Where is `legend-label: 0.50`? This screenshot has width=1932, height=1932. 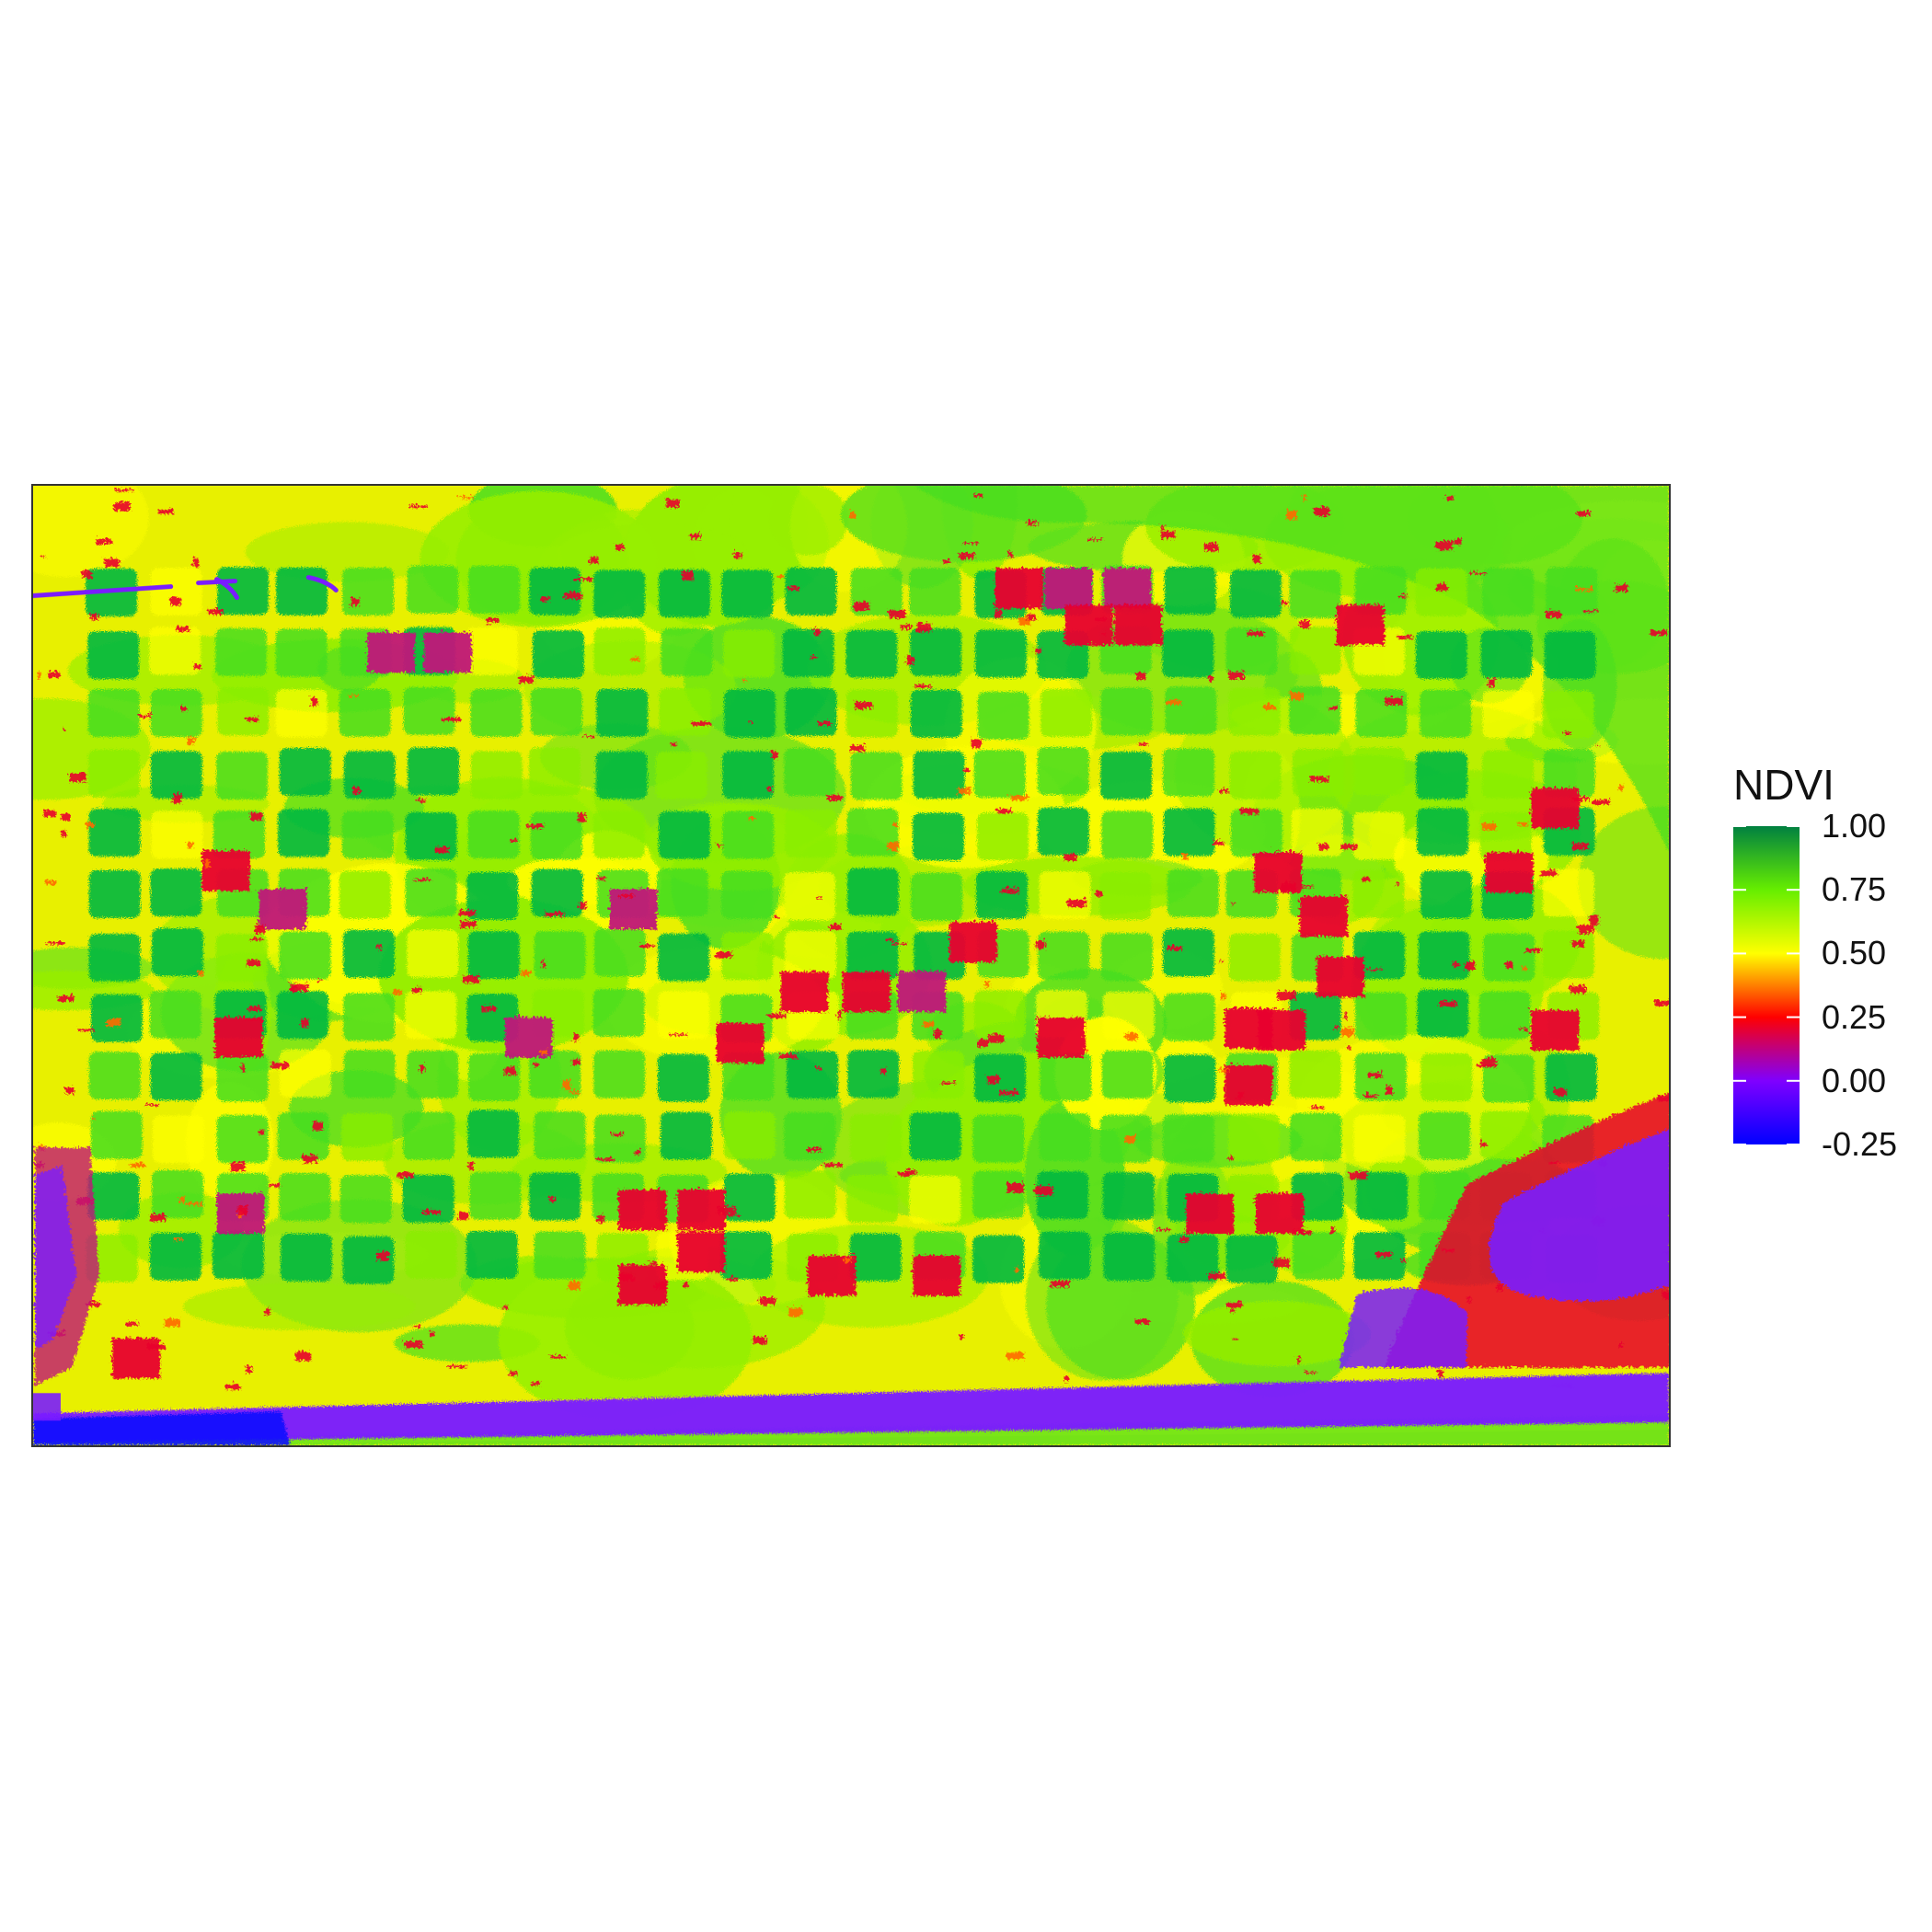
legend-label: 0.50 is located at coordinates (1854, 953).